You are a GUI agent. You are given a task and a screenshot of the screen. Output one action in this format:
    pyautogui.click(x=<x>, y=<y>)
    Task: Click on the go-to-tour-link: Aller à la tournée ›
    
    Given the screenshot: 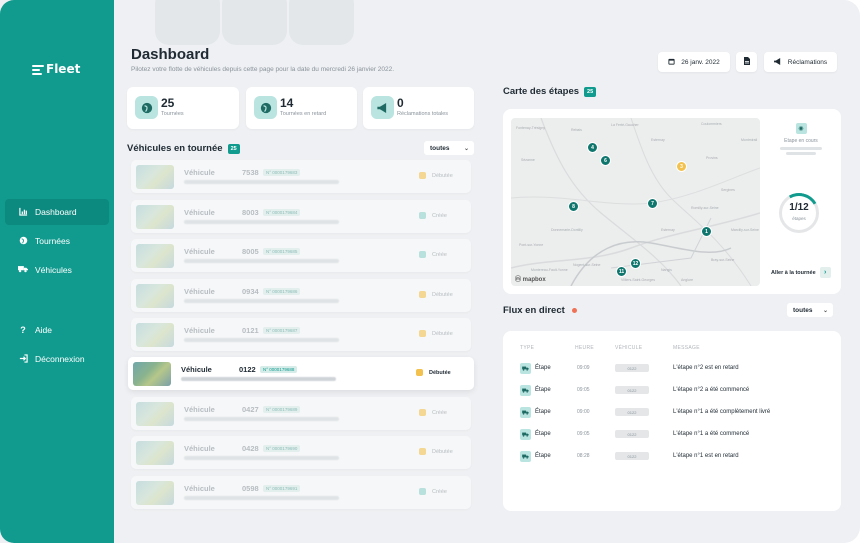 What is the action you would take?
    pyautogui.click(x=801, y=272)
    